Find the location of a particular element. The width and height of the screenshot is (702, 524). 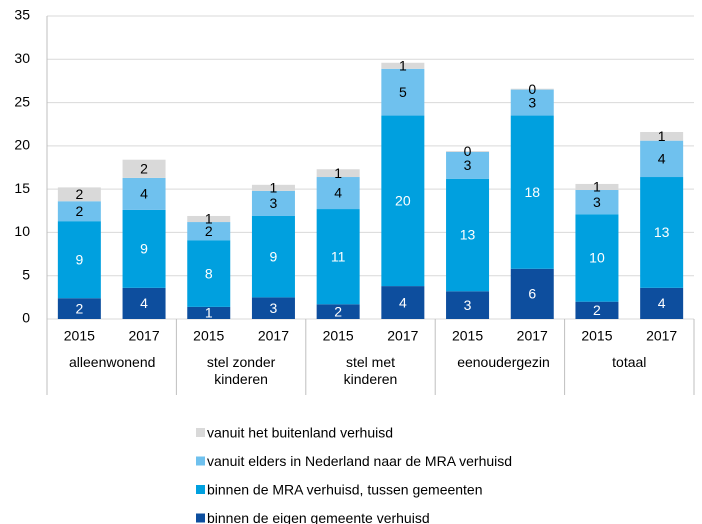

data-label: 8 is located at coordinates (209, 273).